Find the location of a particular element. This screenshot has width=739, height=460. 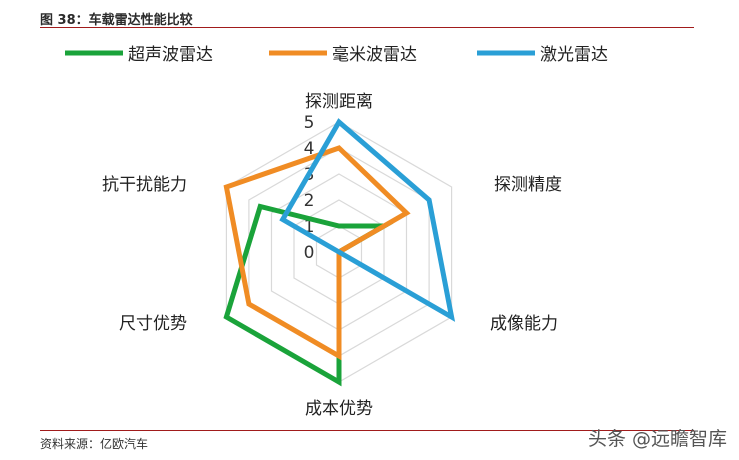

tick-label: 1 is located at coordinates (309, 227).